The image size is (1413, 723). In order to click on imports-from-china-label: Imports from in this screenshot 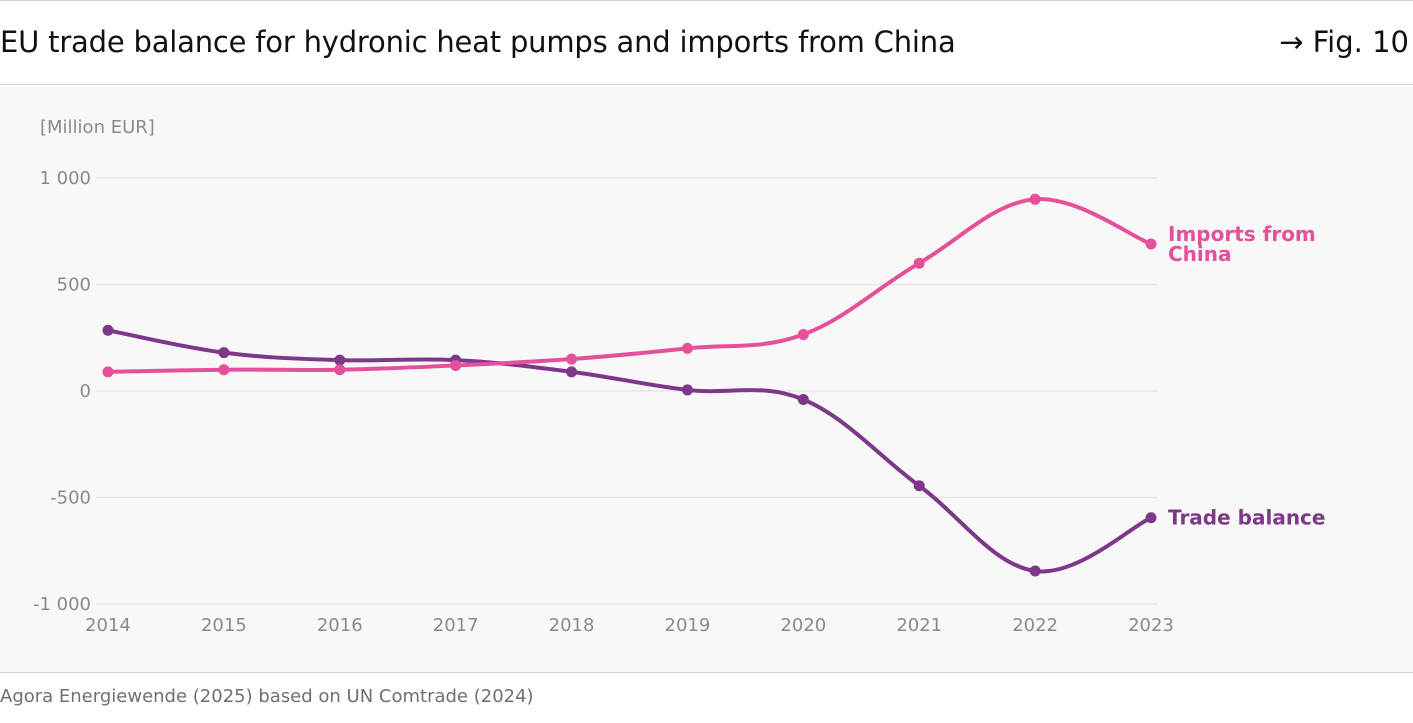, I will do `click(1242, 234)`.